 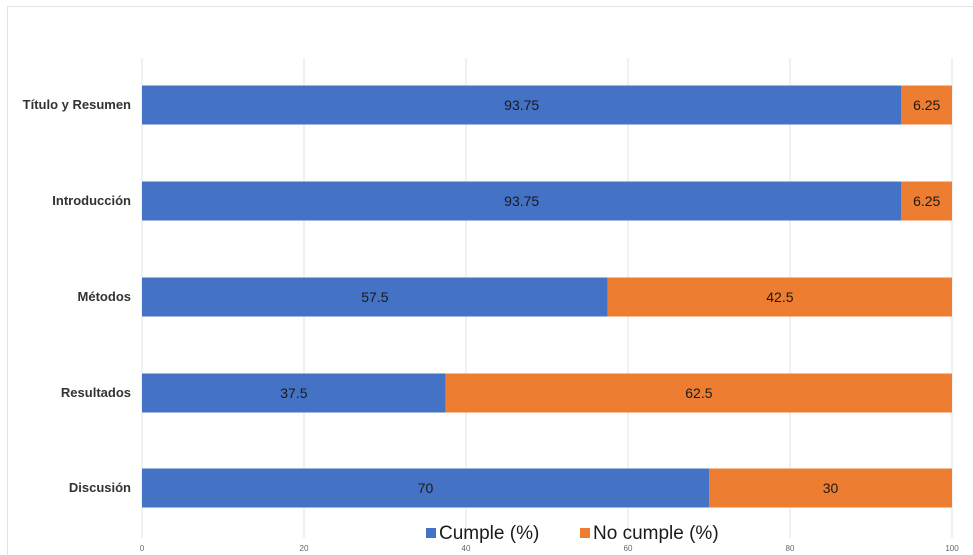 What do you see at coordinates (790, 548) in the screenshot?
I see `x-tick-label-4: 80` at bounding box center [790, 548].